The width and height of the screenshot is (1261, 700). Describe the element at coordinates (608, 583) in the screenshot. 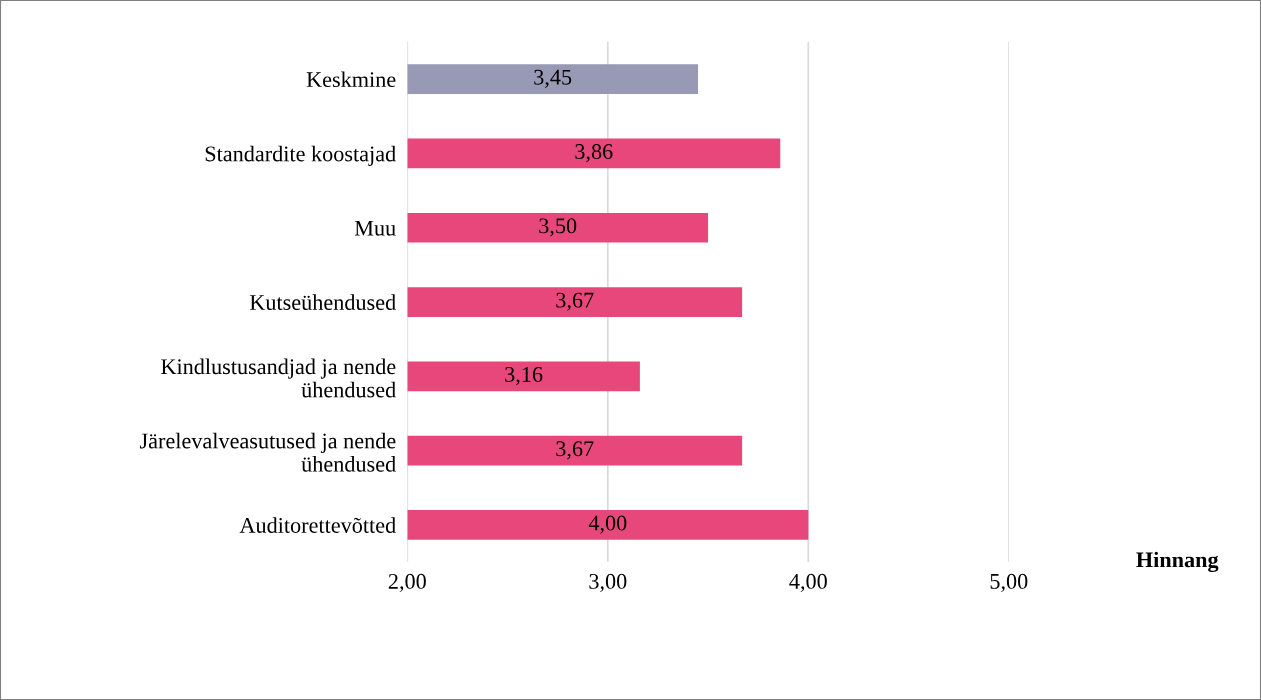

I see `x-tick-label: 3,00` at that location.